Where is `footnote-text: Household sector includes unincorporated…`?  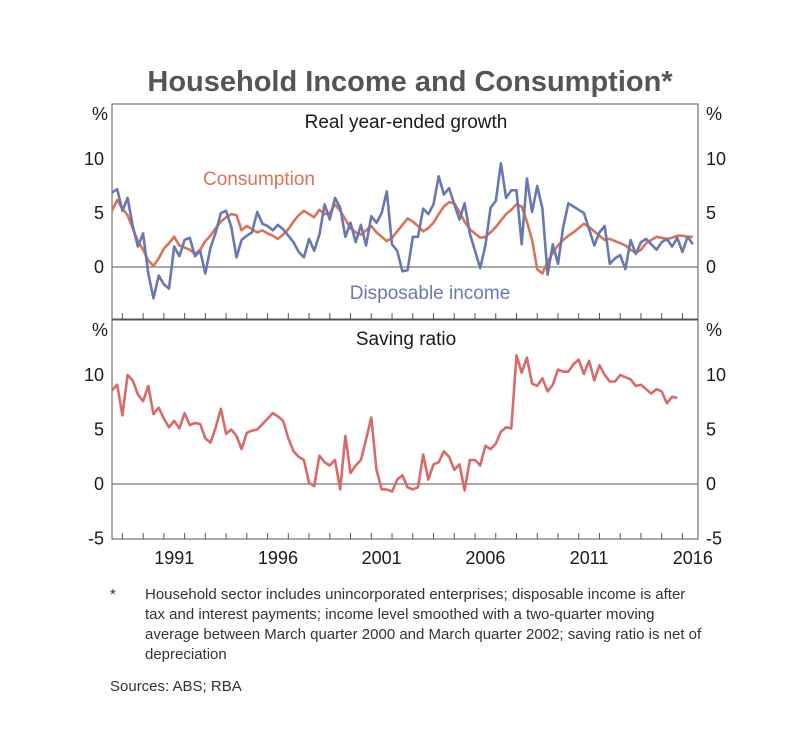 footnote-text: Household sector includes unincorporated… is located at coordinates (423, 624).